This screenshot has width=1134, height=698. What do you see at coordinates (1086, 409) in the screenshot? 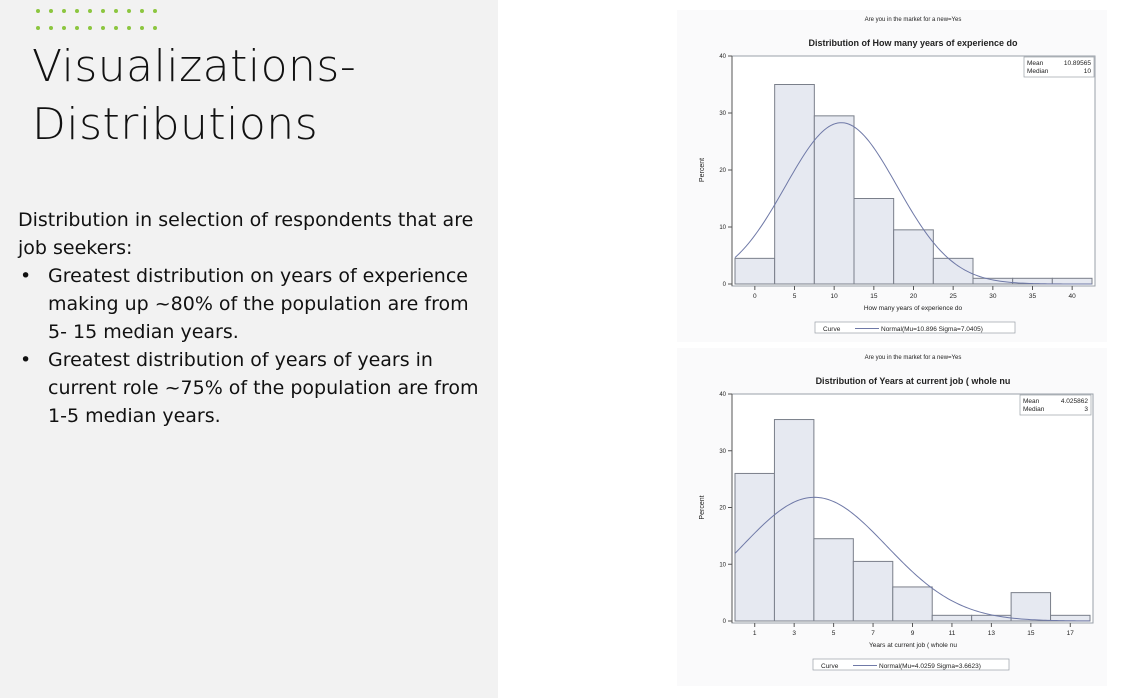
I see `stats-value: 3` at bounding box center [1086, 409].